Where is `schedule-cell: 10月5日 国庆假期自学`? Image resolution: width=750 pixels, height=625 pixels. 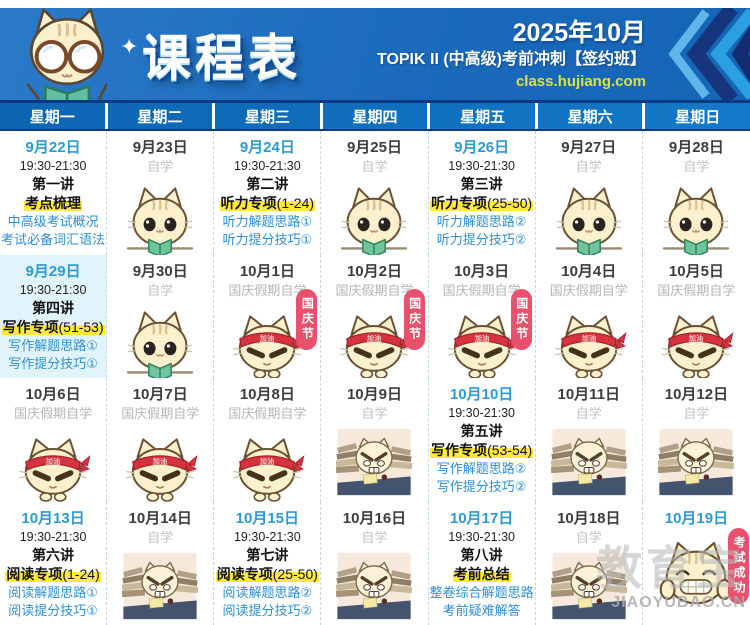 schedule-cell: 10月5日 国庆假期自学 is located at coordinates (696, 317).